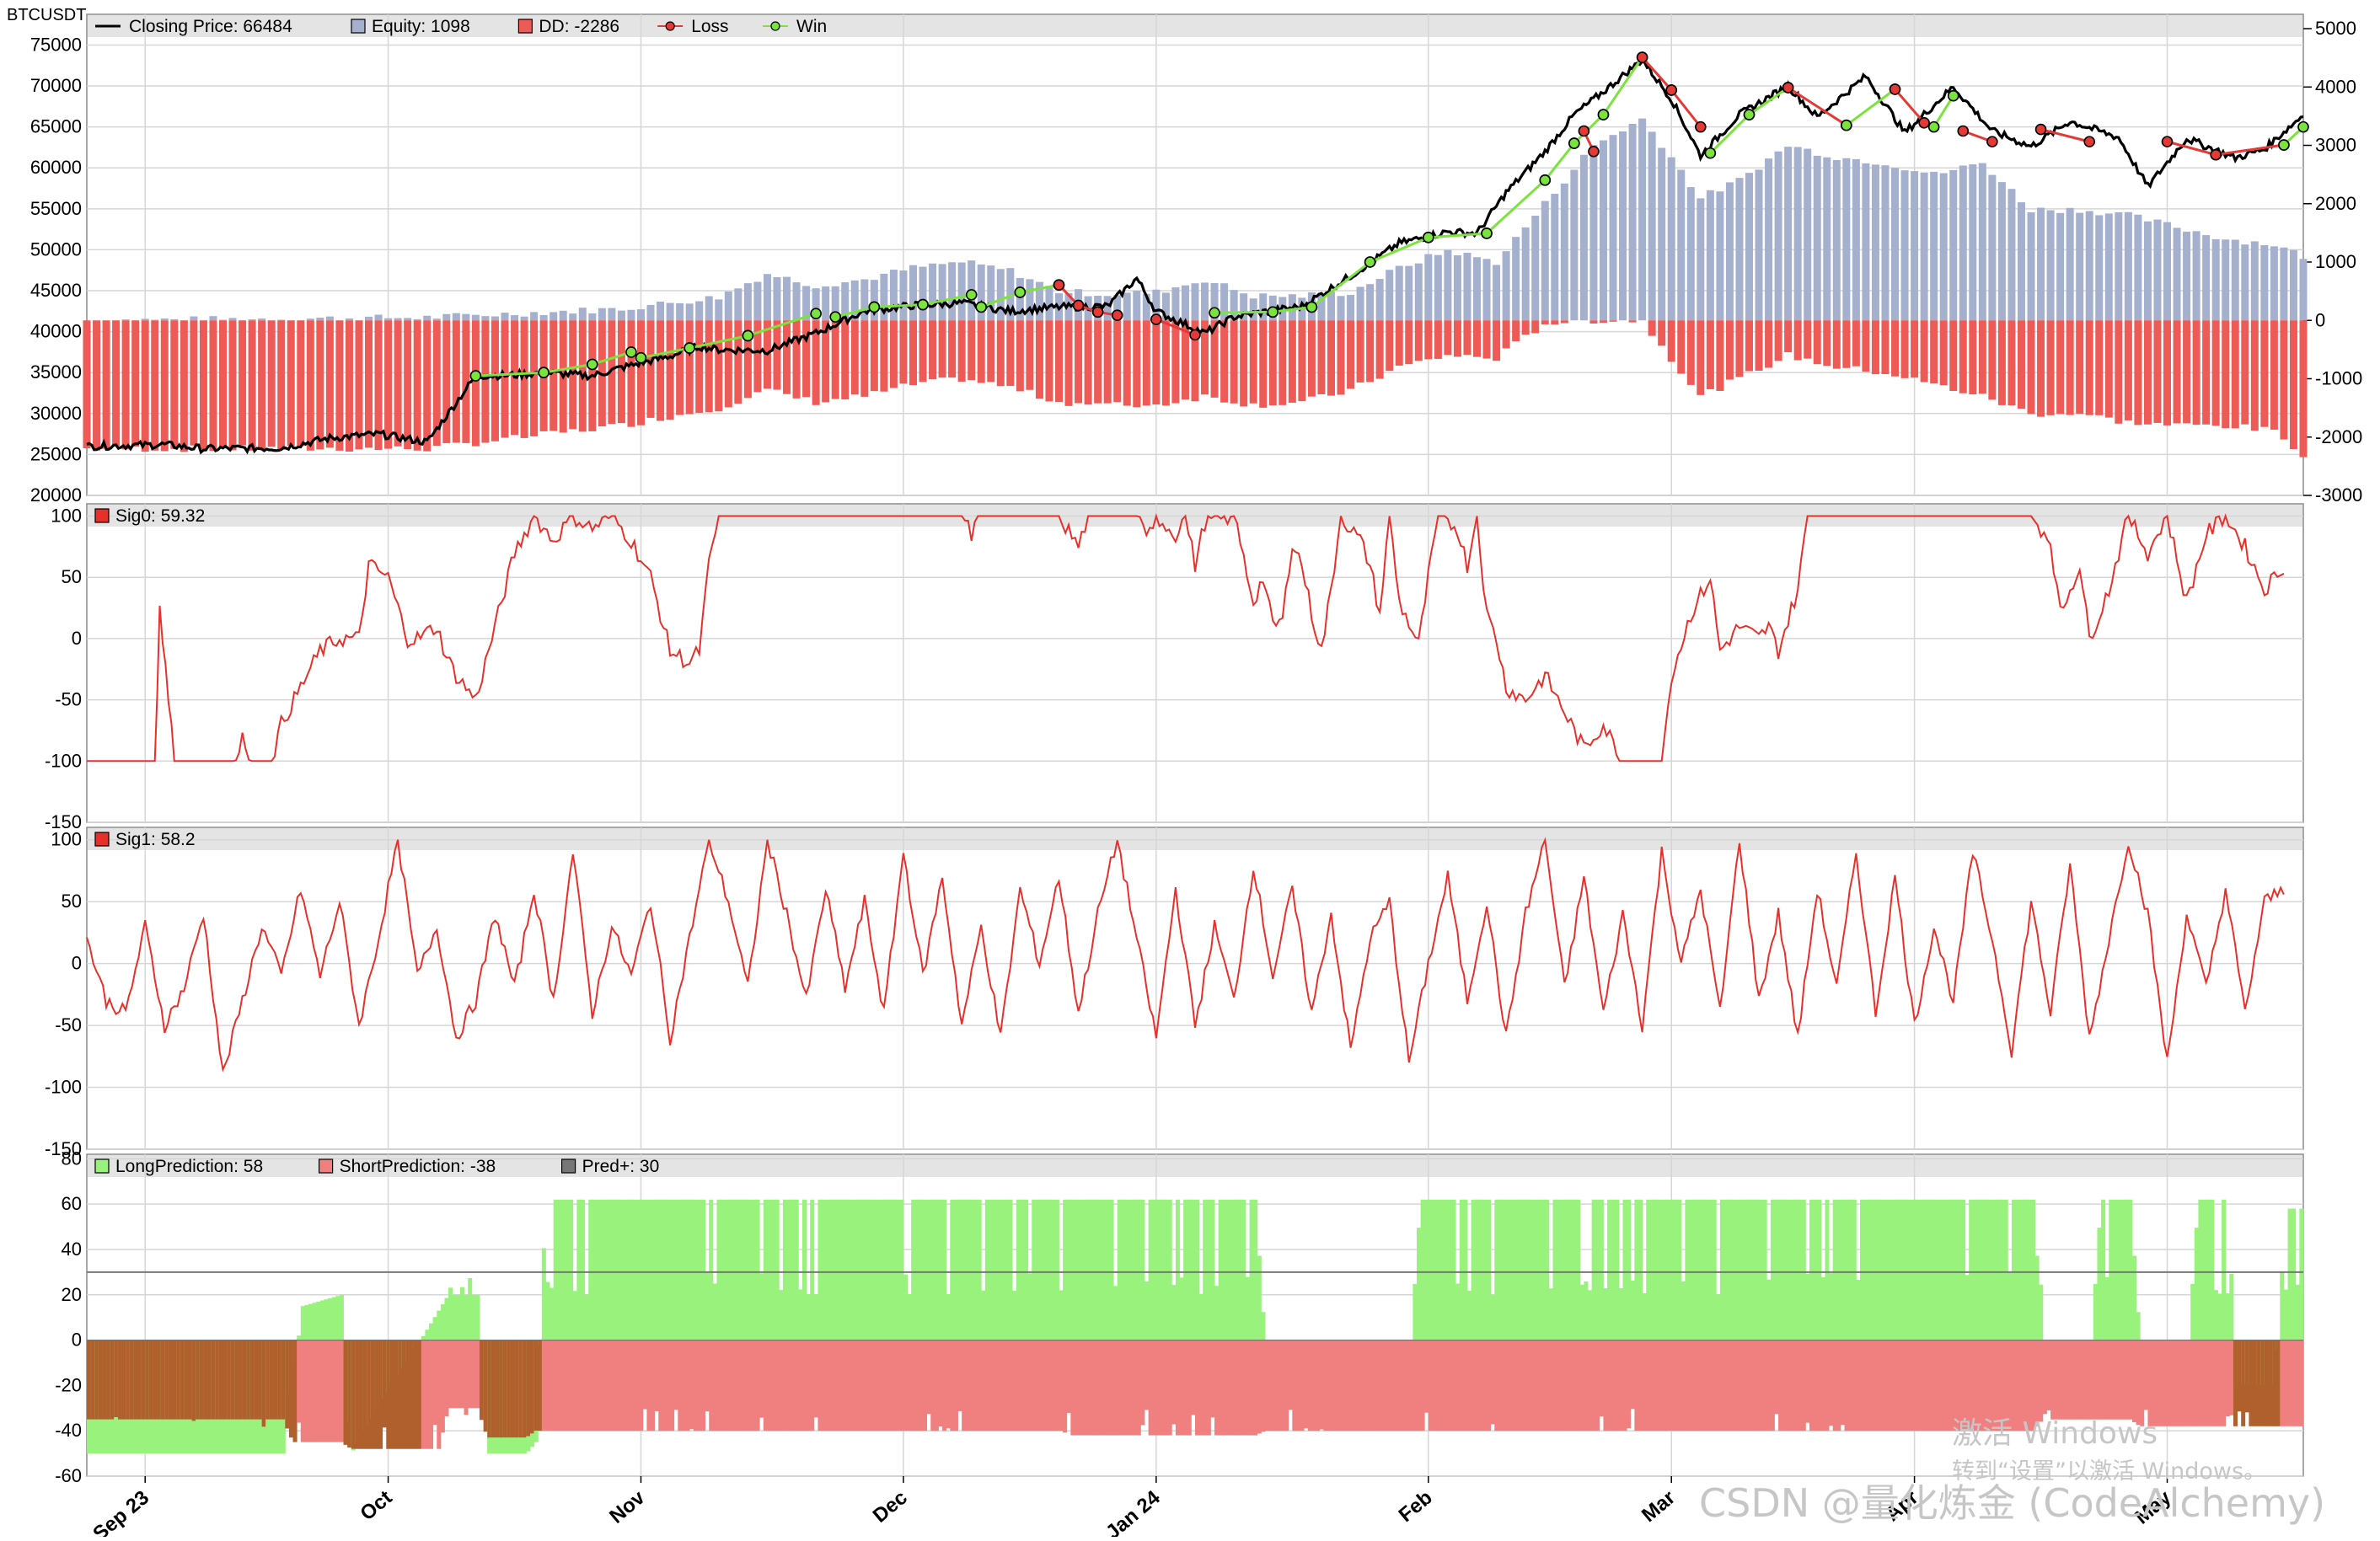 Image resolution: width=2380 pixels, height=1541 pixels. What do you see at coordinates (1133, 1511) in the screenshot?
I see `x-tick-label: Jan 24` at bounding box center [1133, 1511].